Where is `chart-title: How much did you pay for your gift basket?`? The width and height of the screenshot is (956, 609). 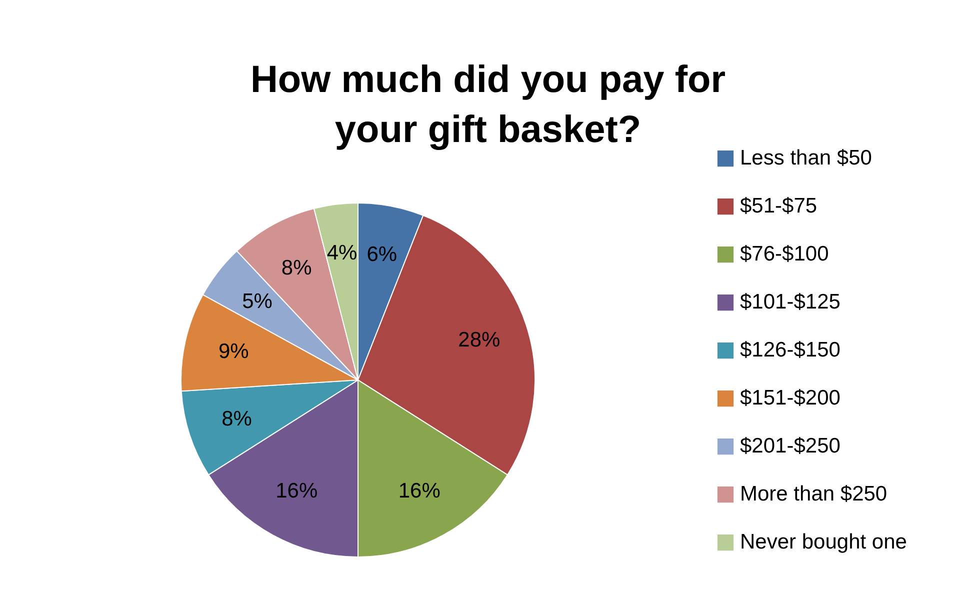 chart-title: How much did you pay for your gift basket? is located at coordinates (488, 105).